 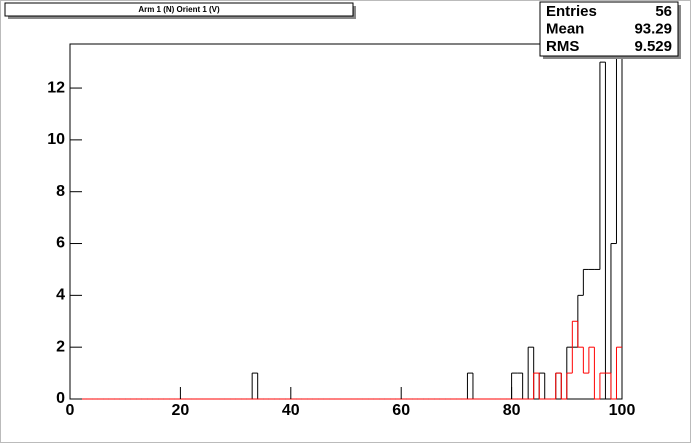 What do you see at coordinates (622, 410) in the screenshot?
I see `x-tick-label: 100` at bounding box center [622, 410].